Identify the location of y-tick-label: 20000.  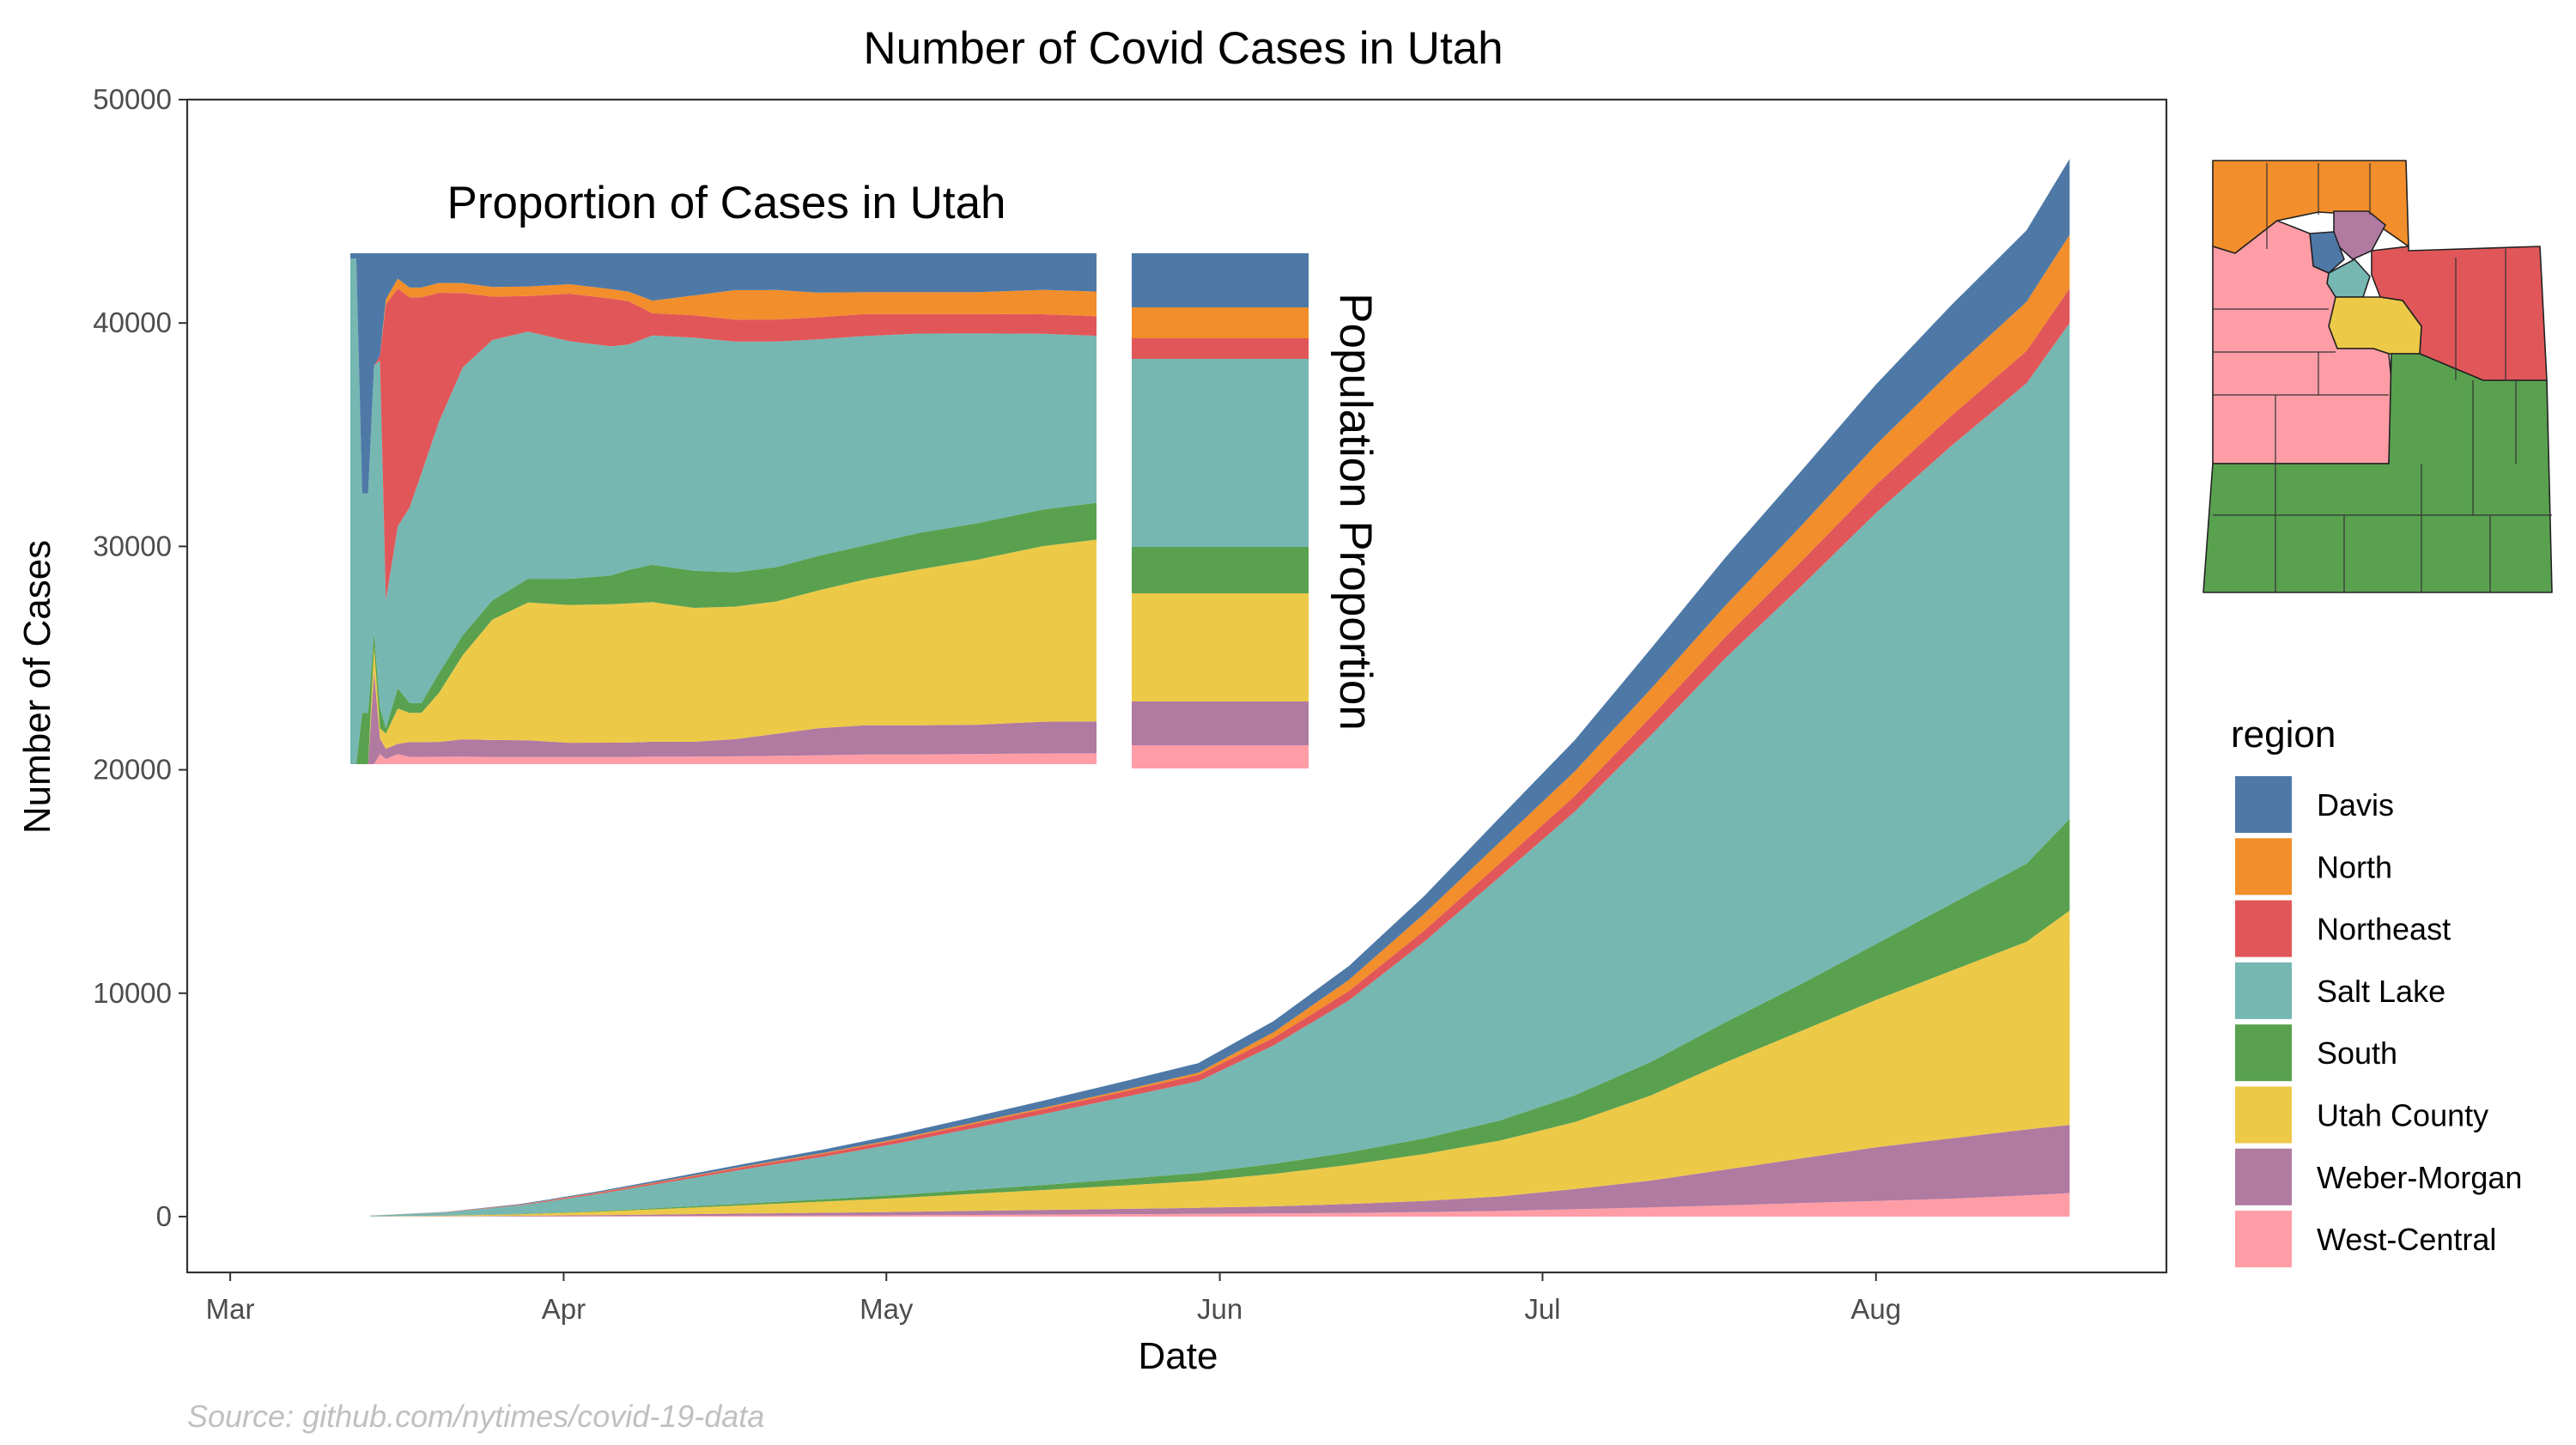
(132, 770).